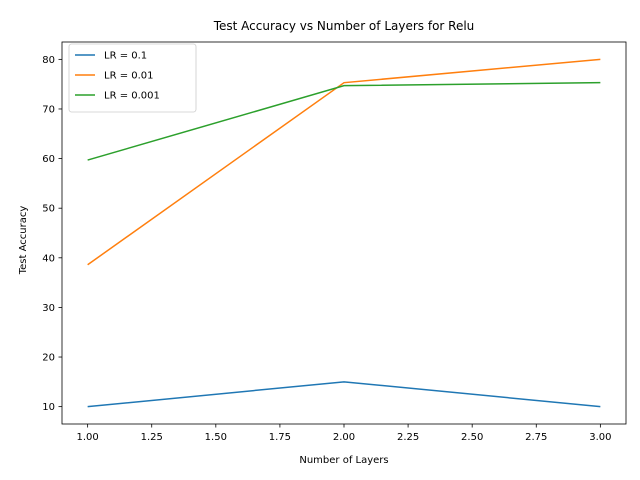  I want to click on x-tick-label: 2.75, so click(536, 437).